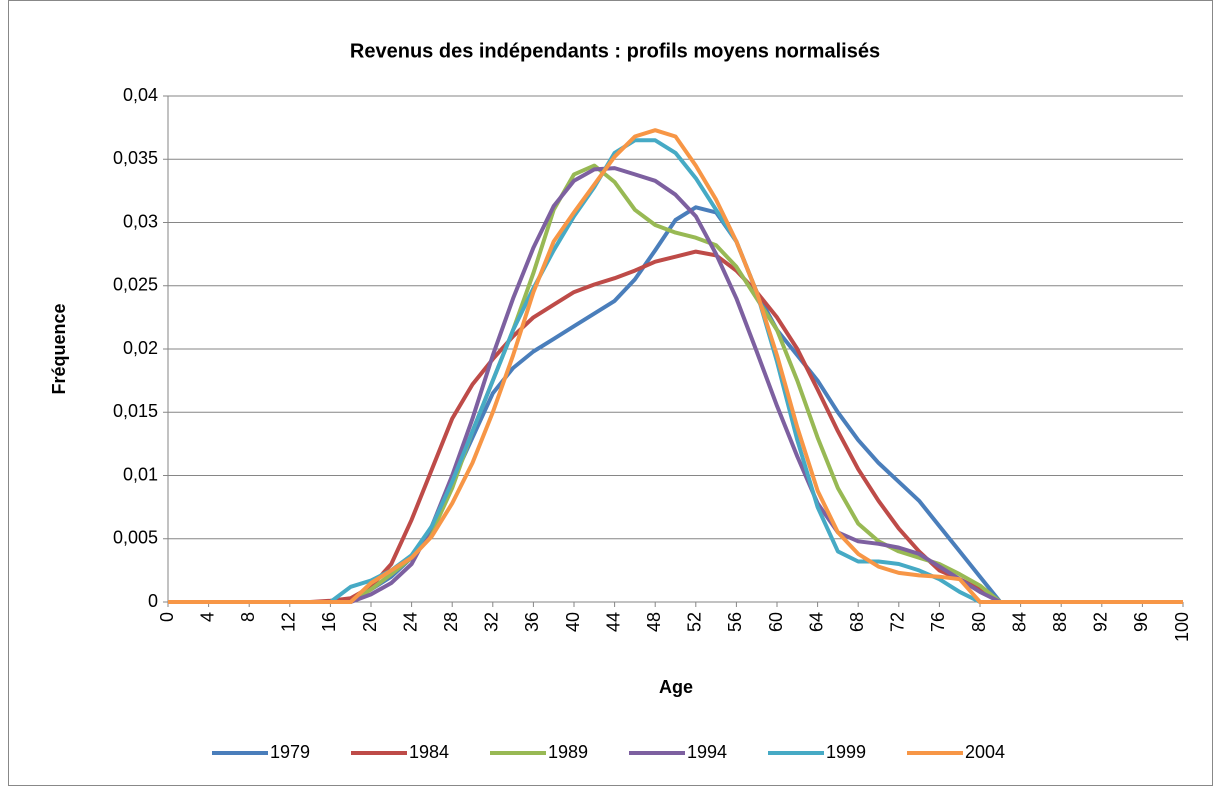 The width and height of the screenshot is (1215, 794). Describe the element at coordinates (135, 411) in the screenshot. I see `y-tick-label: 0,015` at that location.